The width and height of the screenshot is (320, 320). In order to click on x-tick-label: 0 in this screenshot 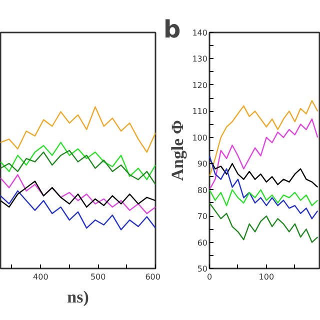, I will do `click(209, 277)`.